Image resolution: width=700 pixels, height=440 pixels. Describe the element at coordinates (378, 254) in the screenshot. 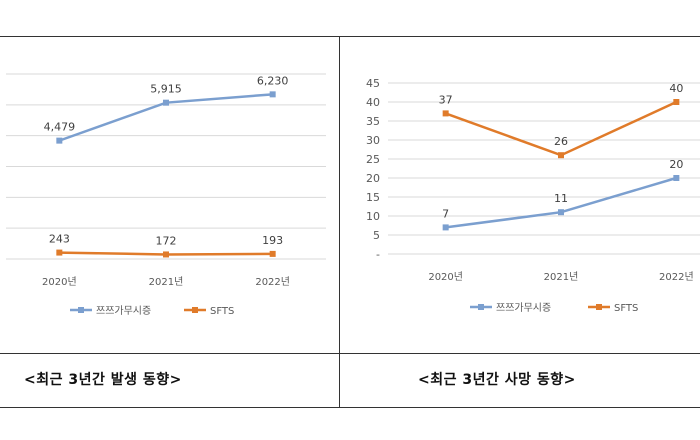

I see `y-tick-label: -` at that location.